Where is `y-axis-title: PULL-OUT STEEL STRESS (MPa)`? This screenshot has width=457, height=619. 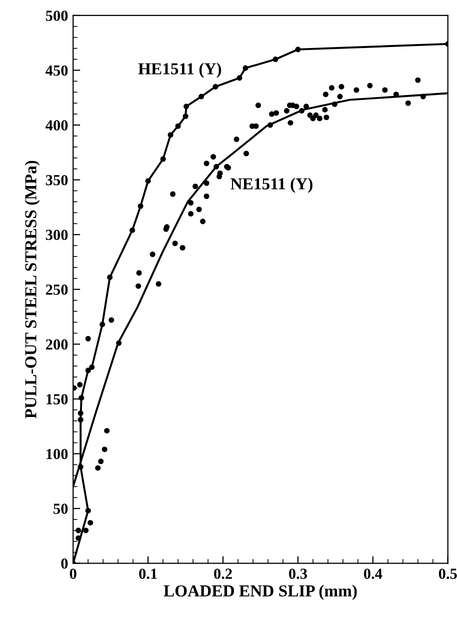 y-axis-title: PULL-OUT STEEL STRESS (MPa) is located at coordinates (32, 289).